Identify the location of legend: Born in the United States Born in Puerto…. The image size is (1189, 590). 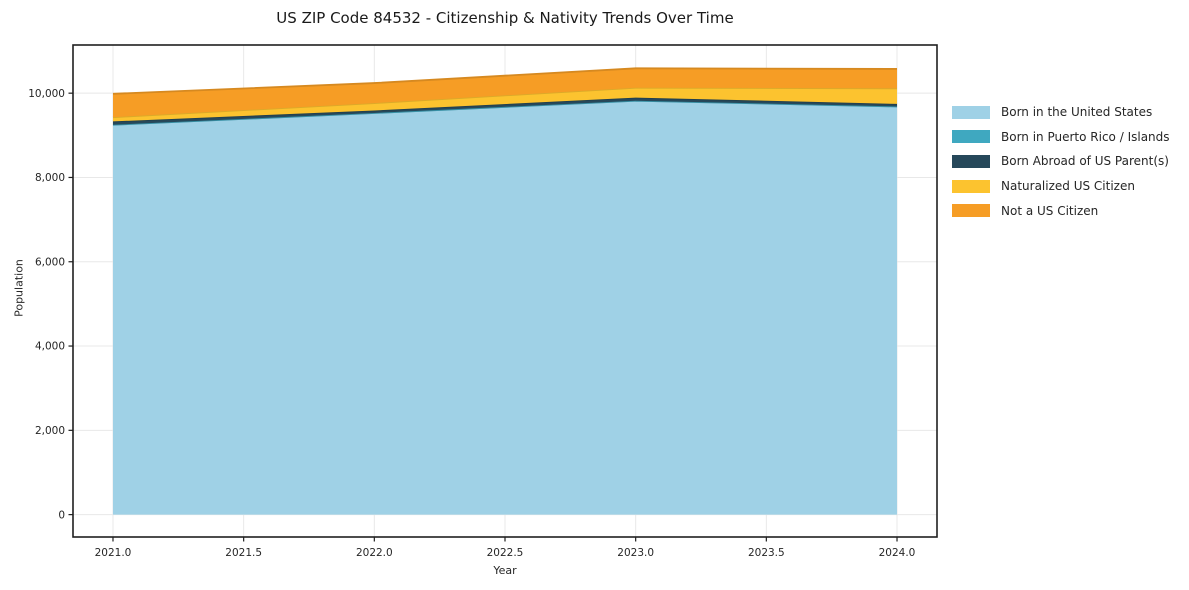
(1061, 161).